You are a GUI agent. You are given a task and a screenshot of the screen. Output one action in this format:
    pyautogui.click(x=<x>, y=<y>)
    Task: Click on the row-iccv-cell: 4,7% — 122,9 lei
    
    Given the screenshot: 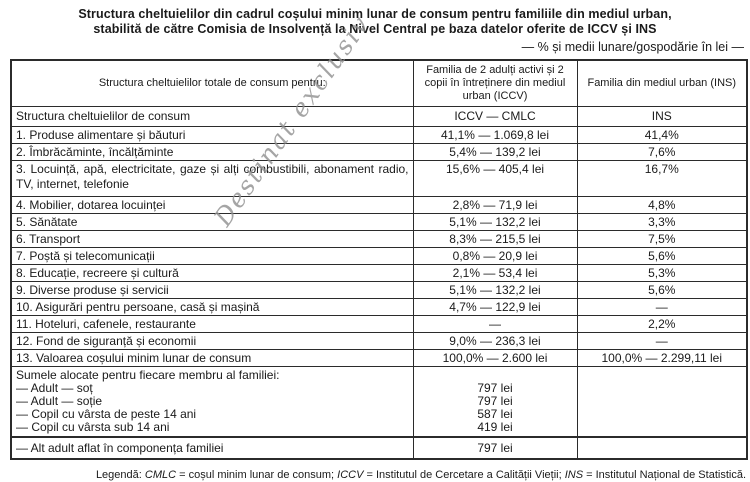 What is the action you would take?
    pyautogui.click(x=495, y=307)
    